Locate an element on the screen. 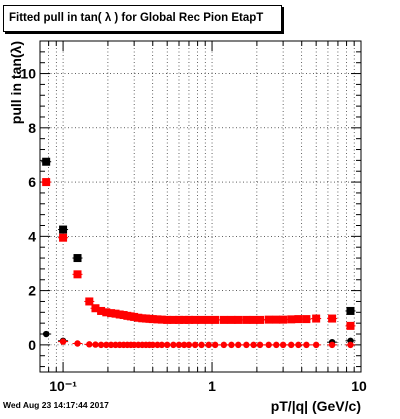 The height and width of the screenshot is (419, 400). x-tick-label: 1 is located at coordinates (212, 386).